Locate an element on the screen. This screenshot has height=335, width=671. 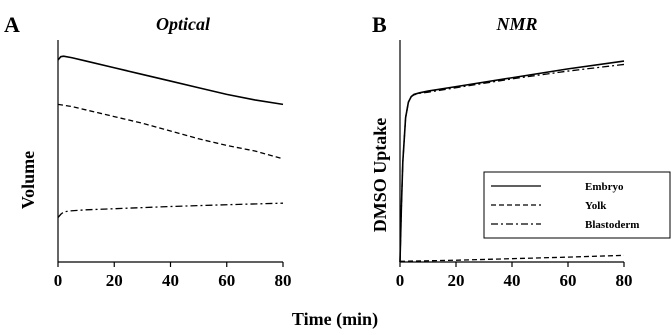
panel-a-title: Optical is located at coordinates (183, 24).